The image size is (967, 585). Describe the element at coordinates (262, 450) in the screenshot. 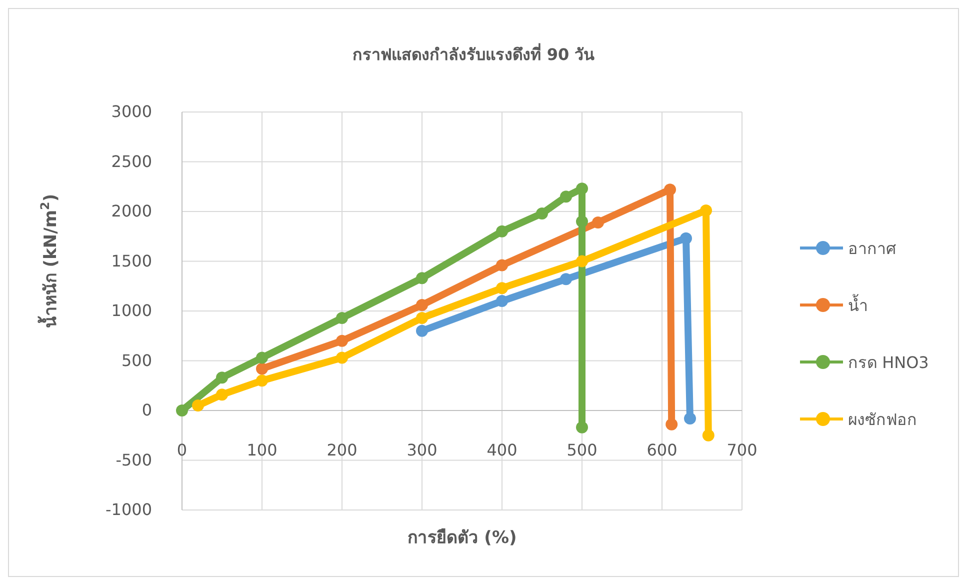

I see `x-tick-label: 100` at that location.